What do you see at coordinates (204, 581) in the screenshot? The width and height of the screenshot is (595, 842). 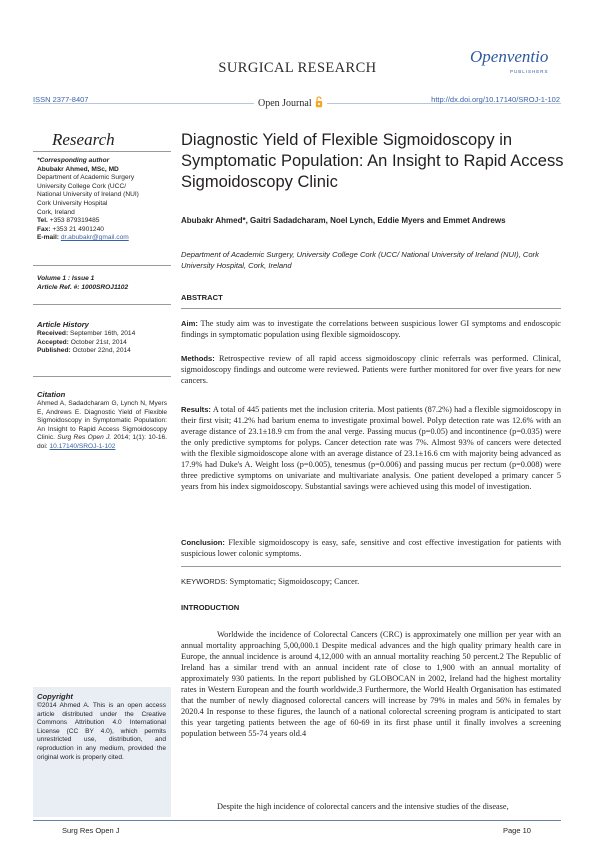 I see `keywords-label: KEYWORDS:` at bounding box center [204, 581].